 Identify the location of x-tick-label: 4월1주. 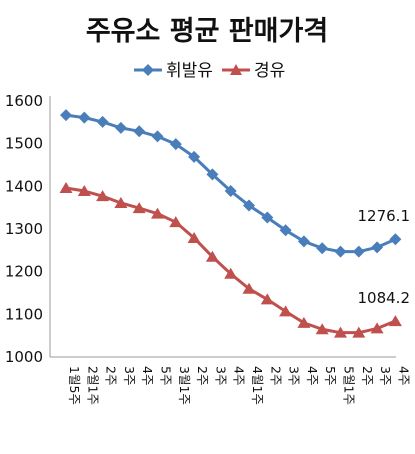
(257, 385).